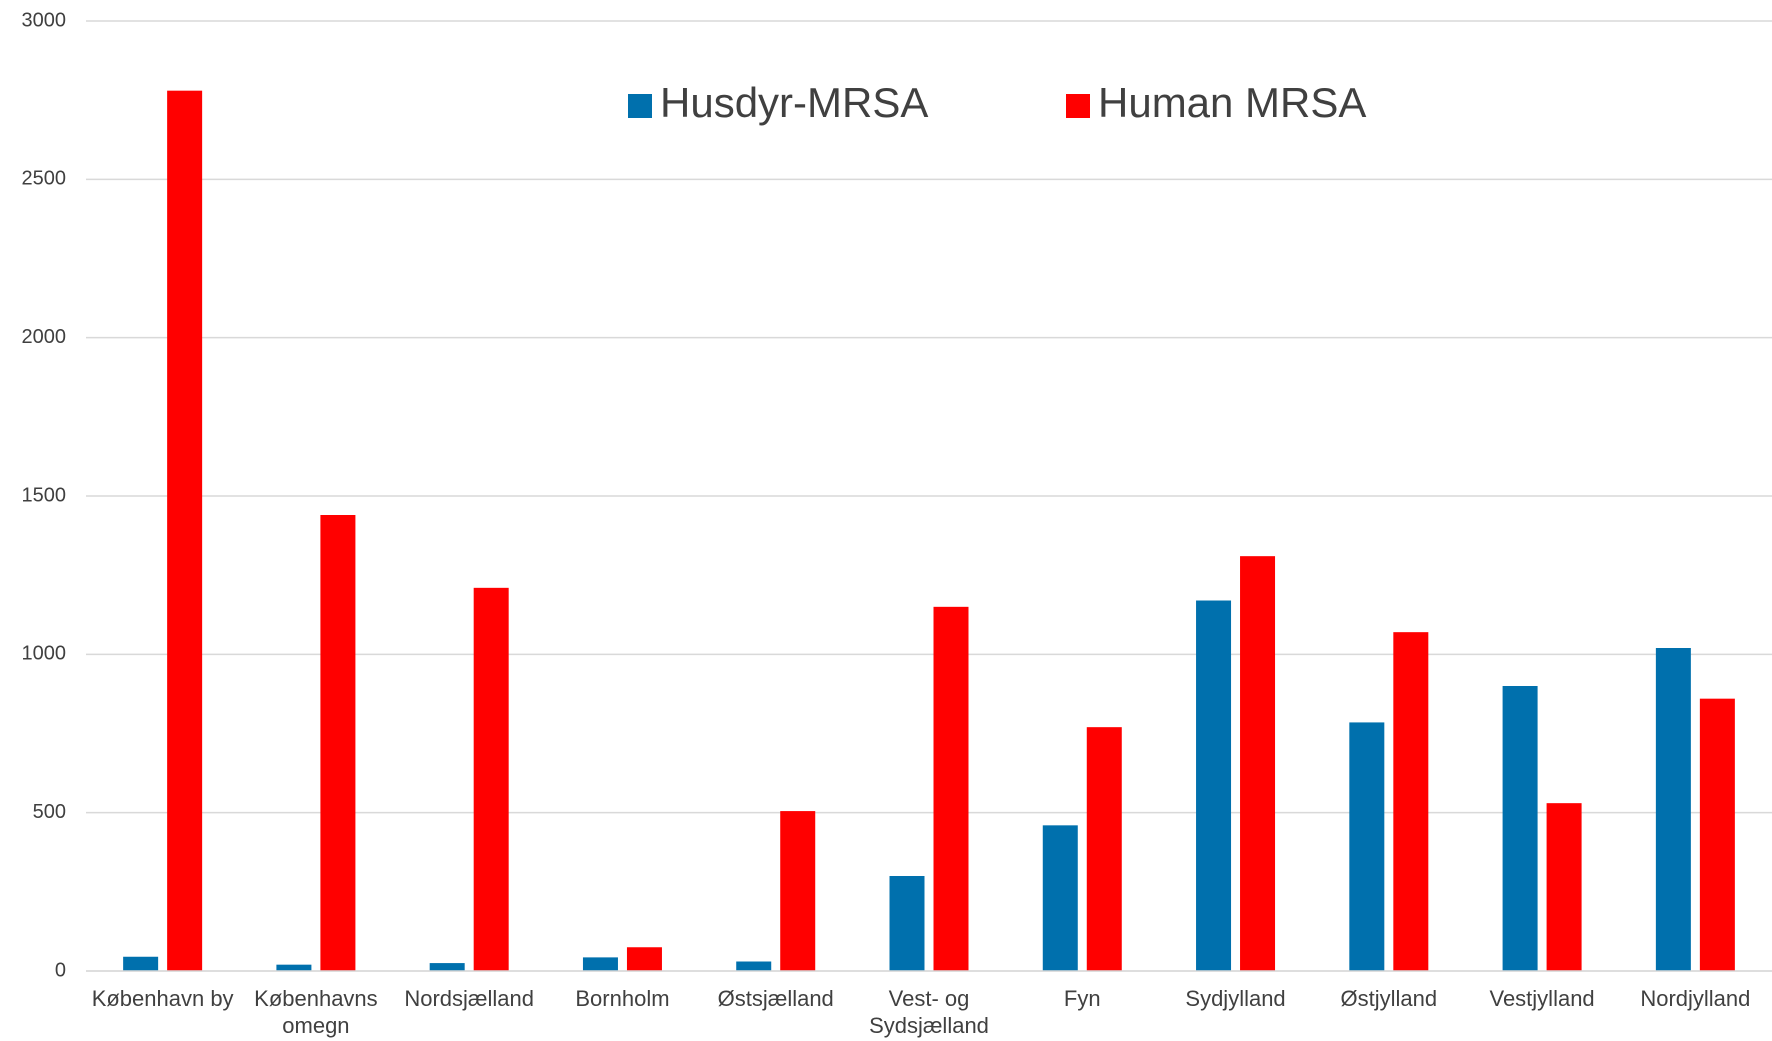  Describe the element at coordinates (1235, 998) in the screenshot. I see `x-tick-label: Sydjylland` at that location.